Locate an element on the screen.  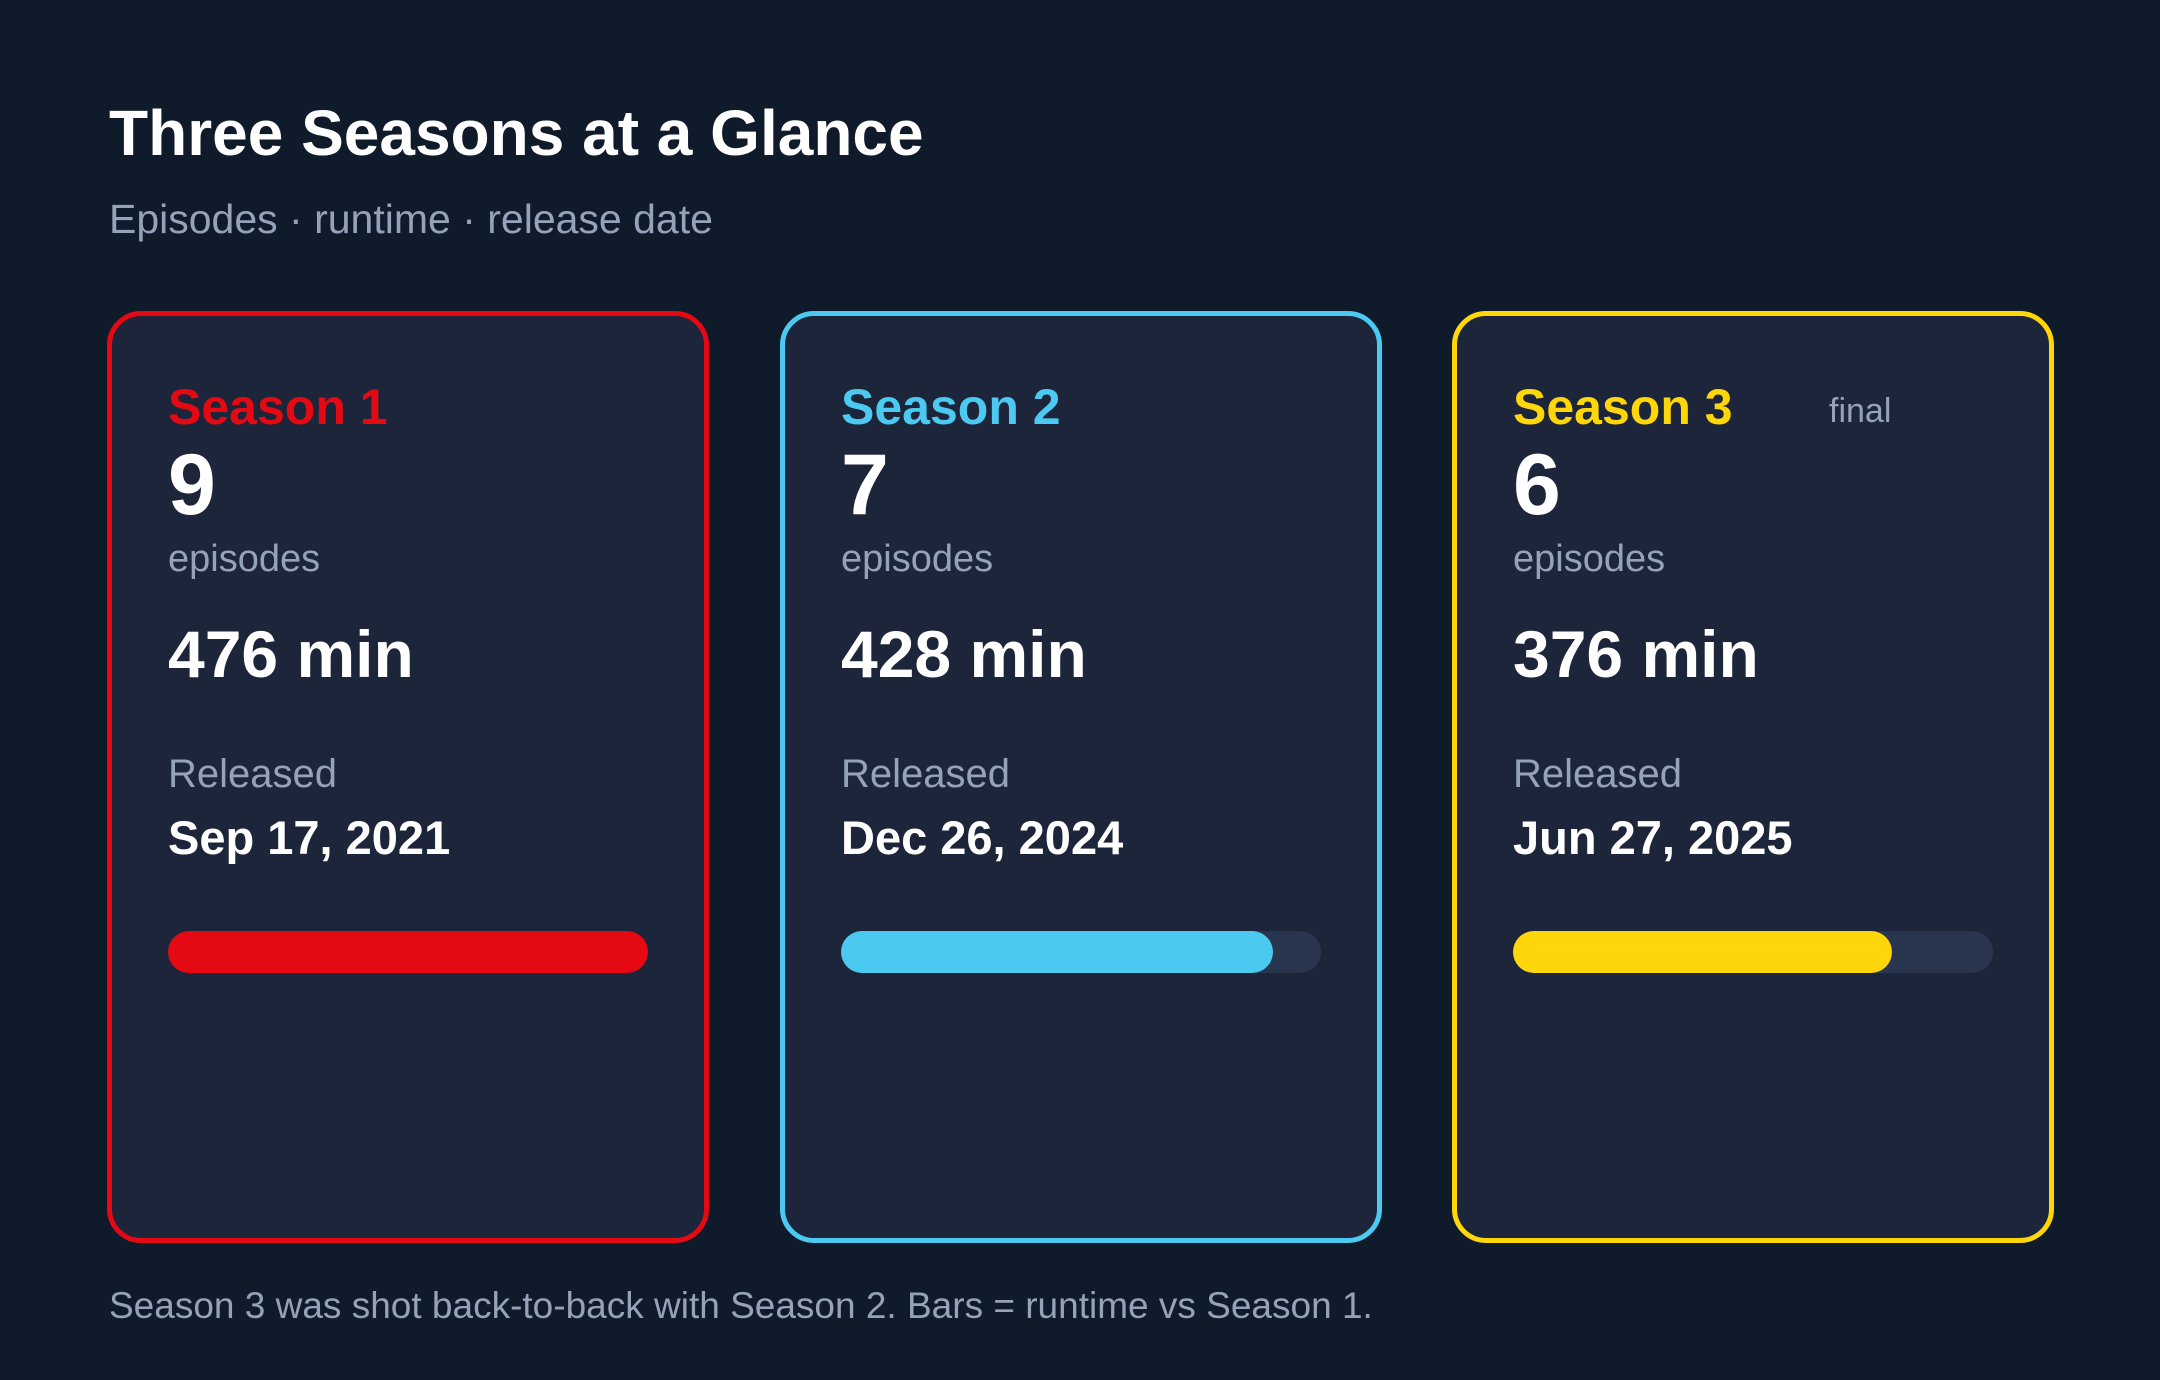
subtitle: Episodes · runtime · release date is located at coordinates (411, 219).